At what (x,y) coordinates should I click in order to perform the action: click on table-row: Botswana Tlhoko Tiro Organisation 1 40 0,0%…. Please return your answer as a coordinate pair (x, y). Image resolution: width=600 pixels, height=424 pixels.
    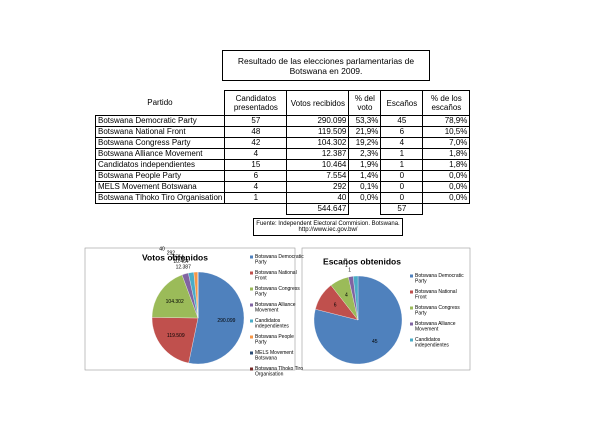
    Looking at the image, I should click on (282, 198).